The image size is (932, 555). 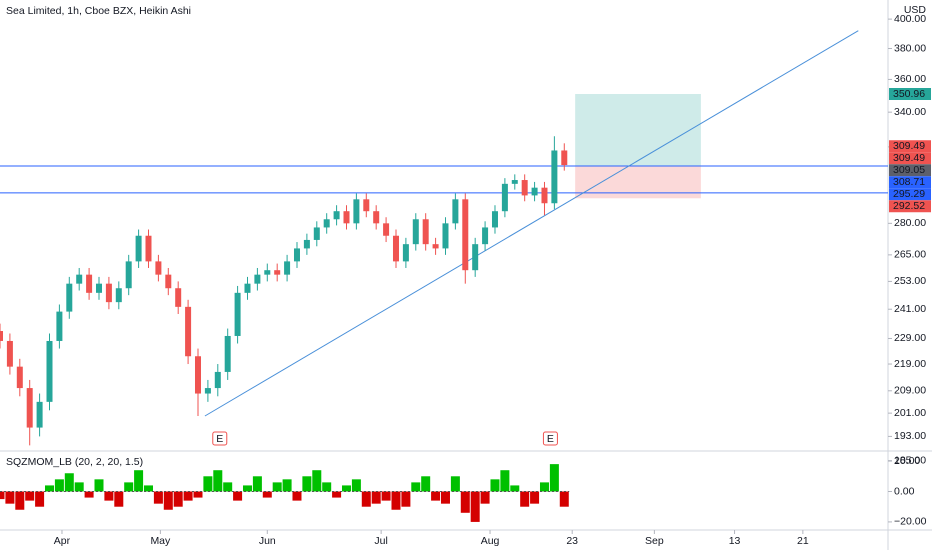 What do you see at coordinates (910, 281) in the screenshot?
I see `y-tick-label: 253.00` at bounding box center [910, 281].